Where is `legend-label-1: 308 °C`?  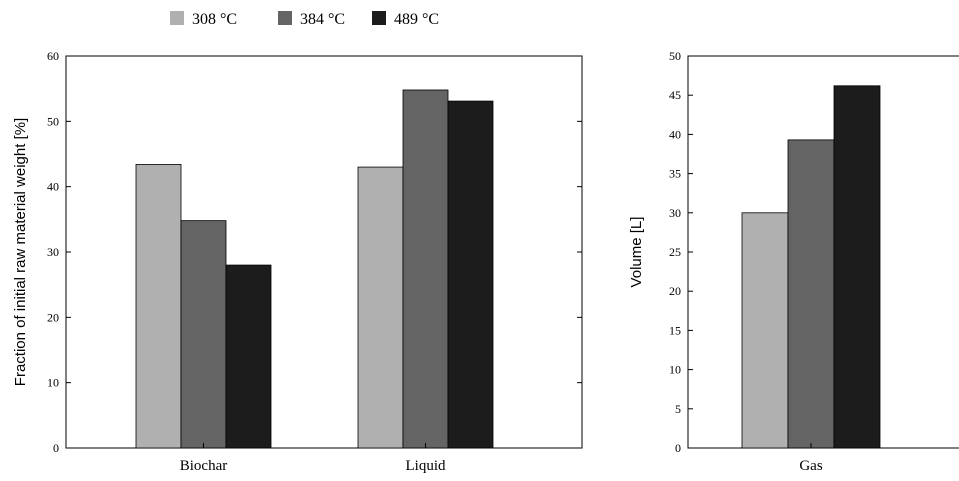 legend-label-1: 308 °C is located at coordinates (214, 19).